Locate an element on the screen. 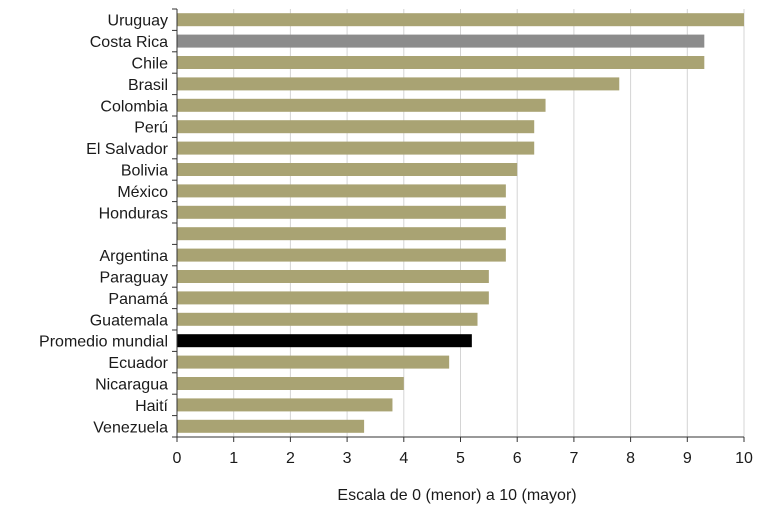 The height and width of the screenshot is (508, 765). category-label-honduras: Honduras is located at coordinates (133, 213).